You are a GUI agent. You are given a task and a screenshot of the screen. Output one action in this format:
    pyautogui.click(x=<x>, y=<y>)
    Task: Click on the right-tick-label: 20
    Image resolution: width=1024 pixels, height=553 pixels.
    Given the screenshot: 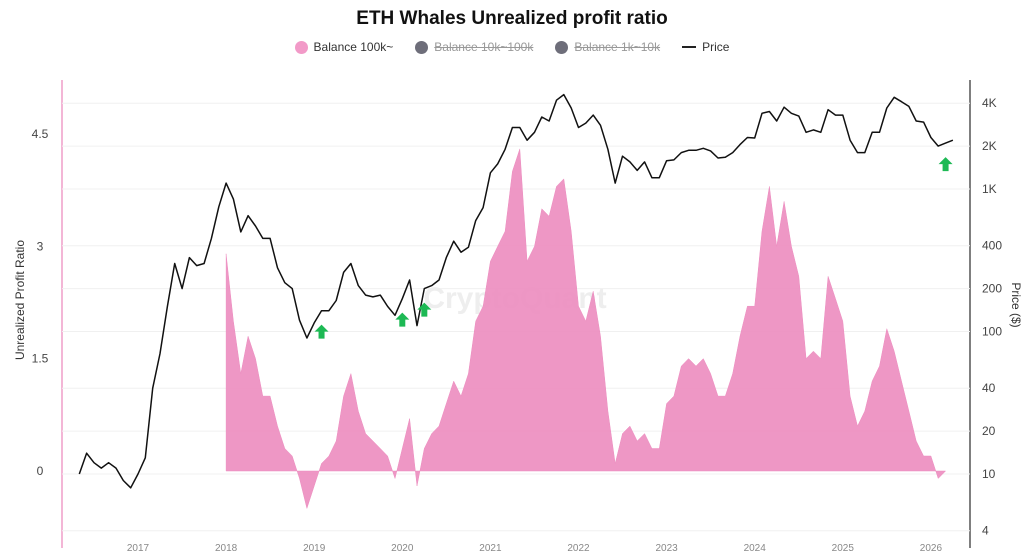 What is the action you would take?
    pyautogui.click(x=989, y=431)
    